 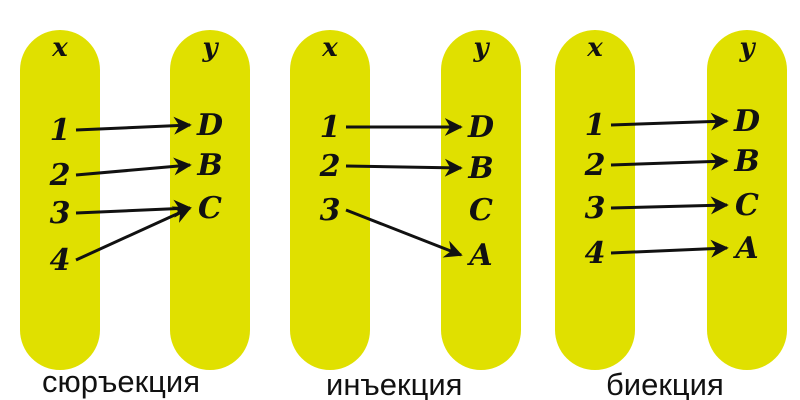 What do you see at coordinates (665, 383) in the screenshot?
I see `caption-bijection: биекция` at bounding box center [665, 383].